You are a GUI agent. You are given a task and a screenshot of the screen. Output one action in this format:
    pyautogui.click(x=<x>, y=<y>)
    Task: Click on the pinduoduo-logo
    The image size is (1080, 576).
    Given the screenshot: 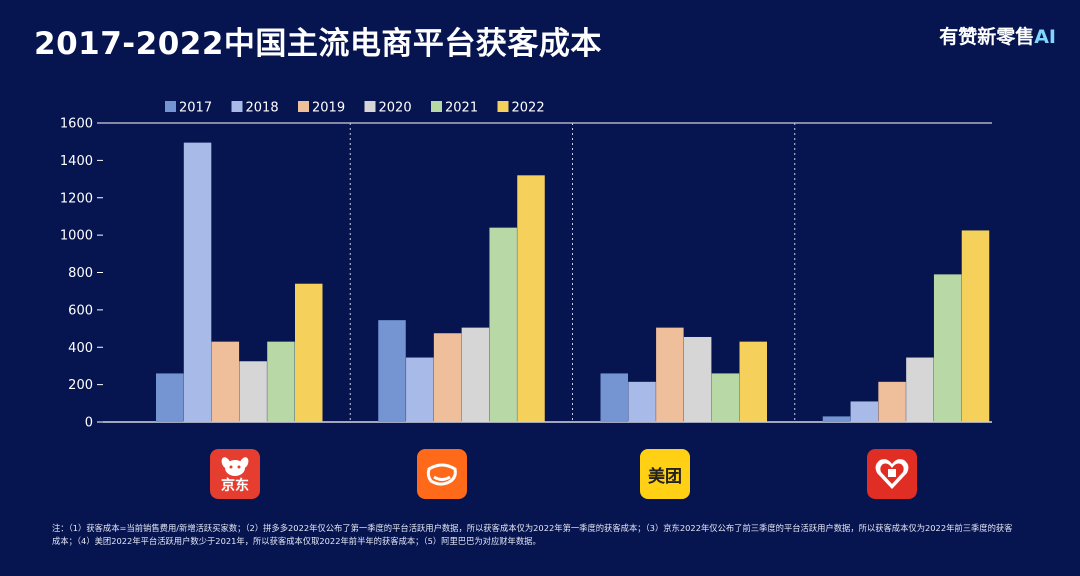 What is the action you would take?
    pyautogui.click(x=892, y=474)
    